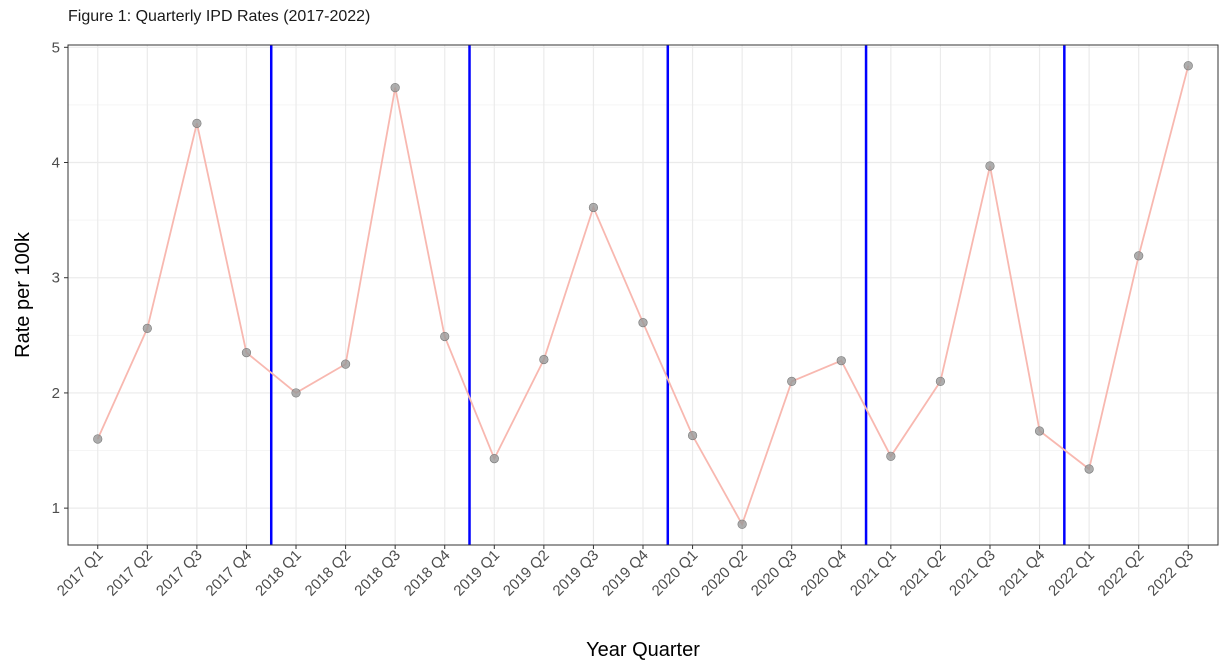 The image size is (1230, 664). Describe the element at coordinates (1022, 573) in the screenshot. I see `x-tick-label: 2021 Q4` at that location.